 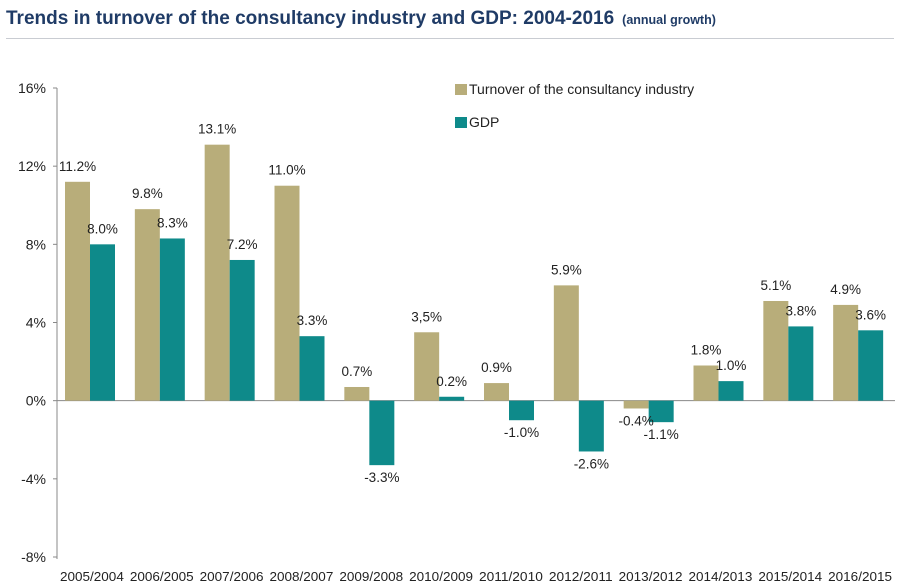 I want to click on bar-gdp-2014-2013, so click(x=731, y=391).